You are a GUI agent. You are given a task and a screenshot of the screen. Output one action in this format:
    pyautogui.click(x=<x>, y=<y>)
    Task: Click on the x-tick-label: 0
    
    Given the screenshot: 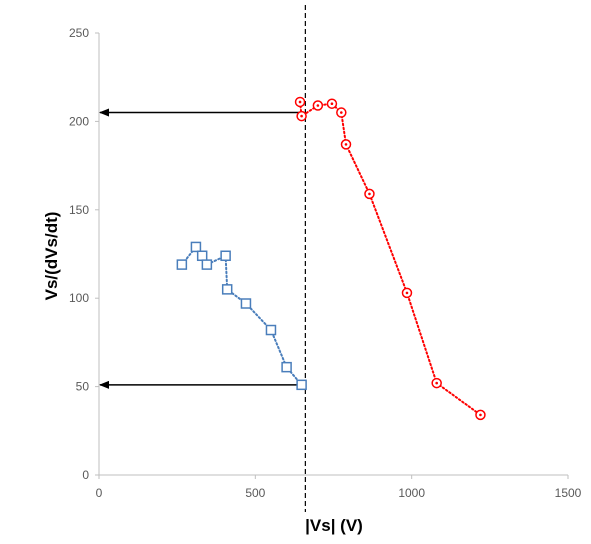 What is the action you would take?
    pyautogui.click(x=99, y=493)
    